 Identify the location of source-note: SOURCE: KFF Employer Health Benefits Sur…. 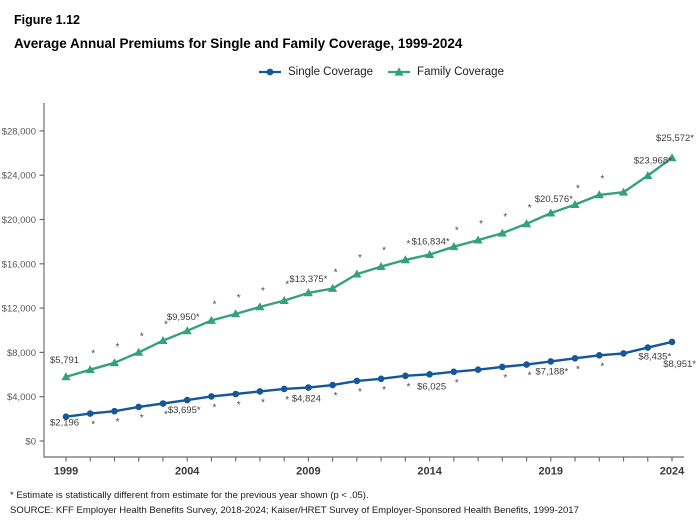
(294, 510).